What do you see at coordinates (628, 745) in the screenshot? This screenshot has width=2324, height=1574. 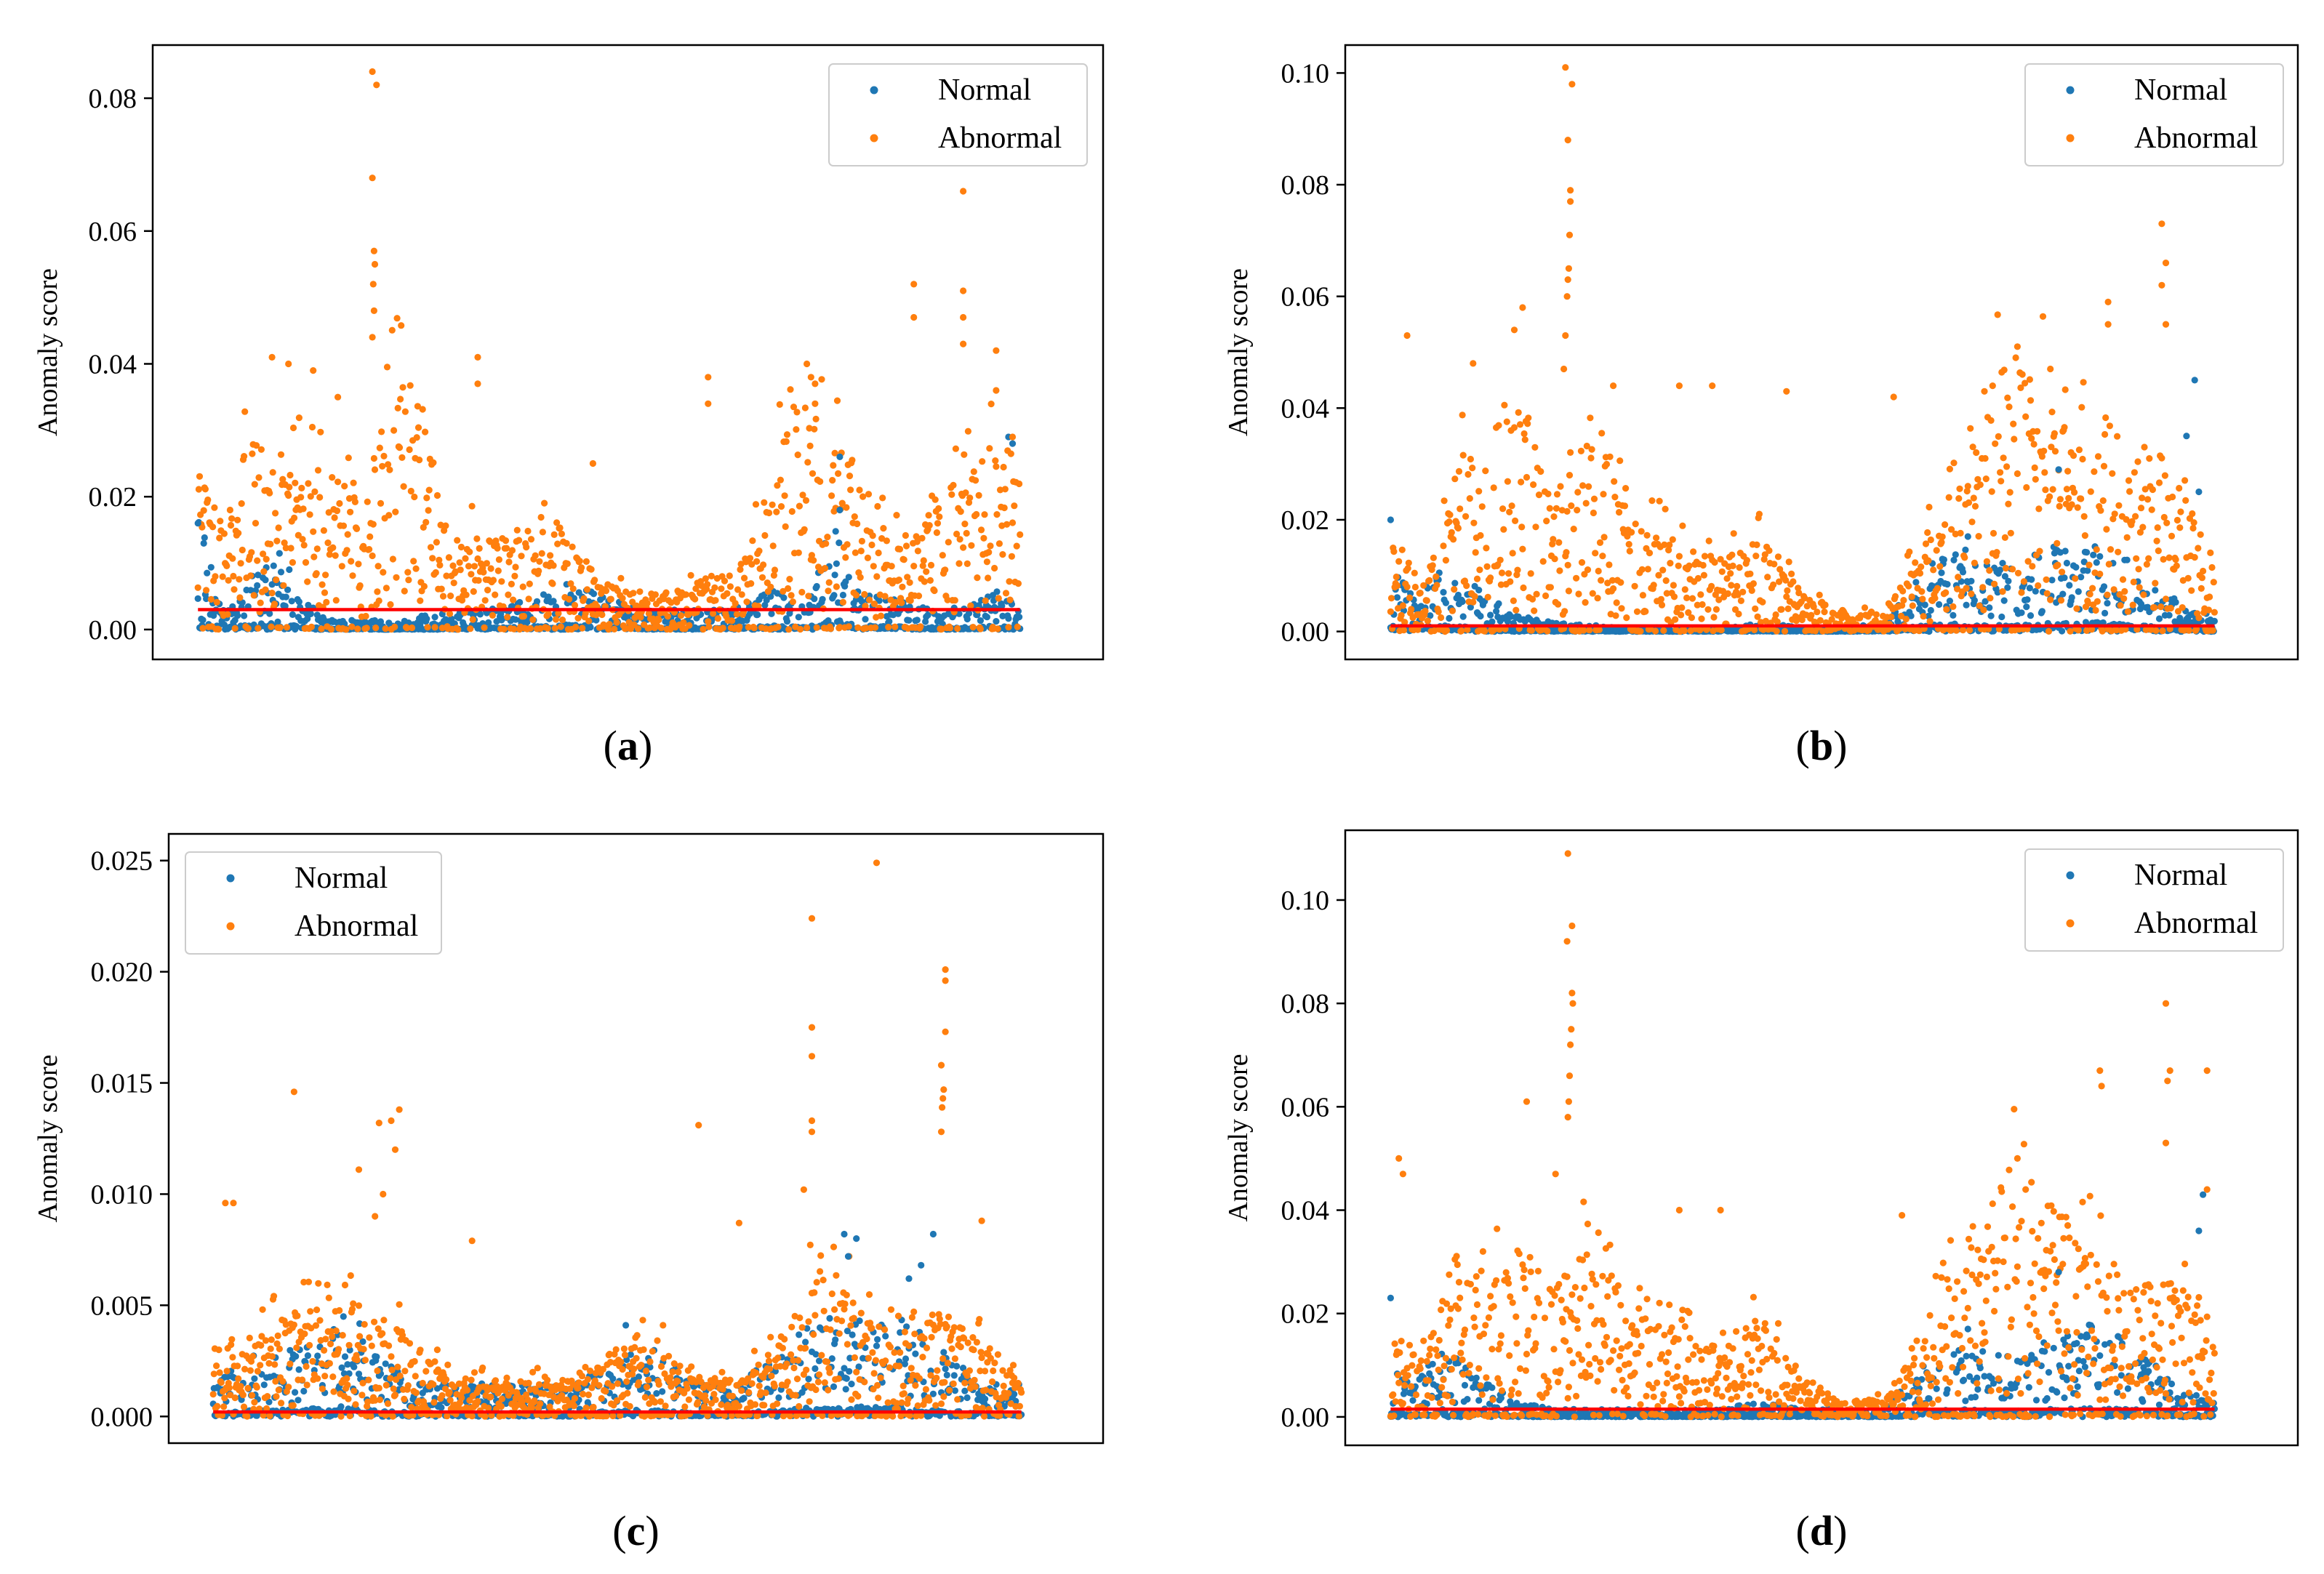 I see `panel-label: (a)` at bounding box center [628, 745].